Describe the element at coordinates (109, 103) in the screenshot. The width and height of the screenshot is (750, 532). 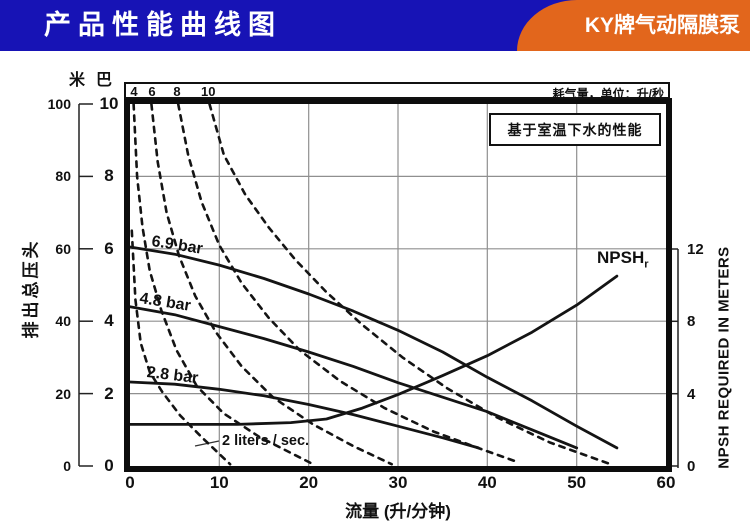
I see `bar-tick-label: 10` at that location.